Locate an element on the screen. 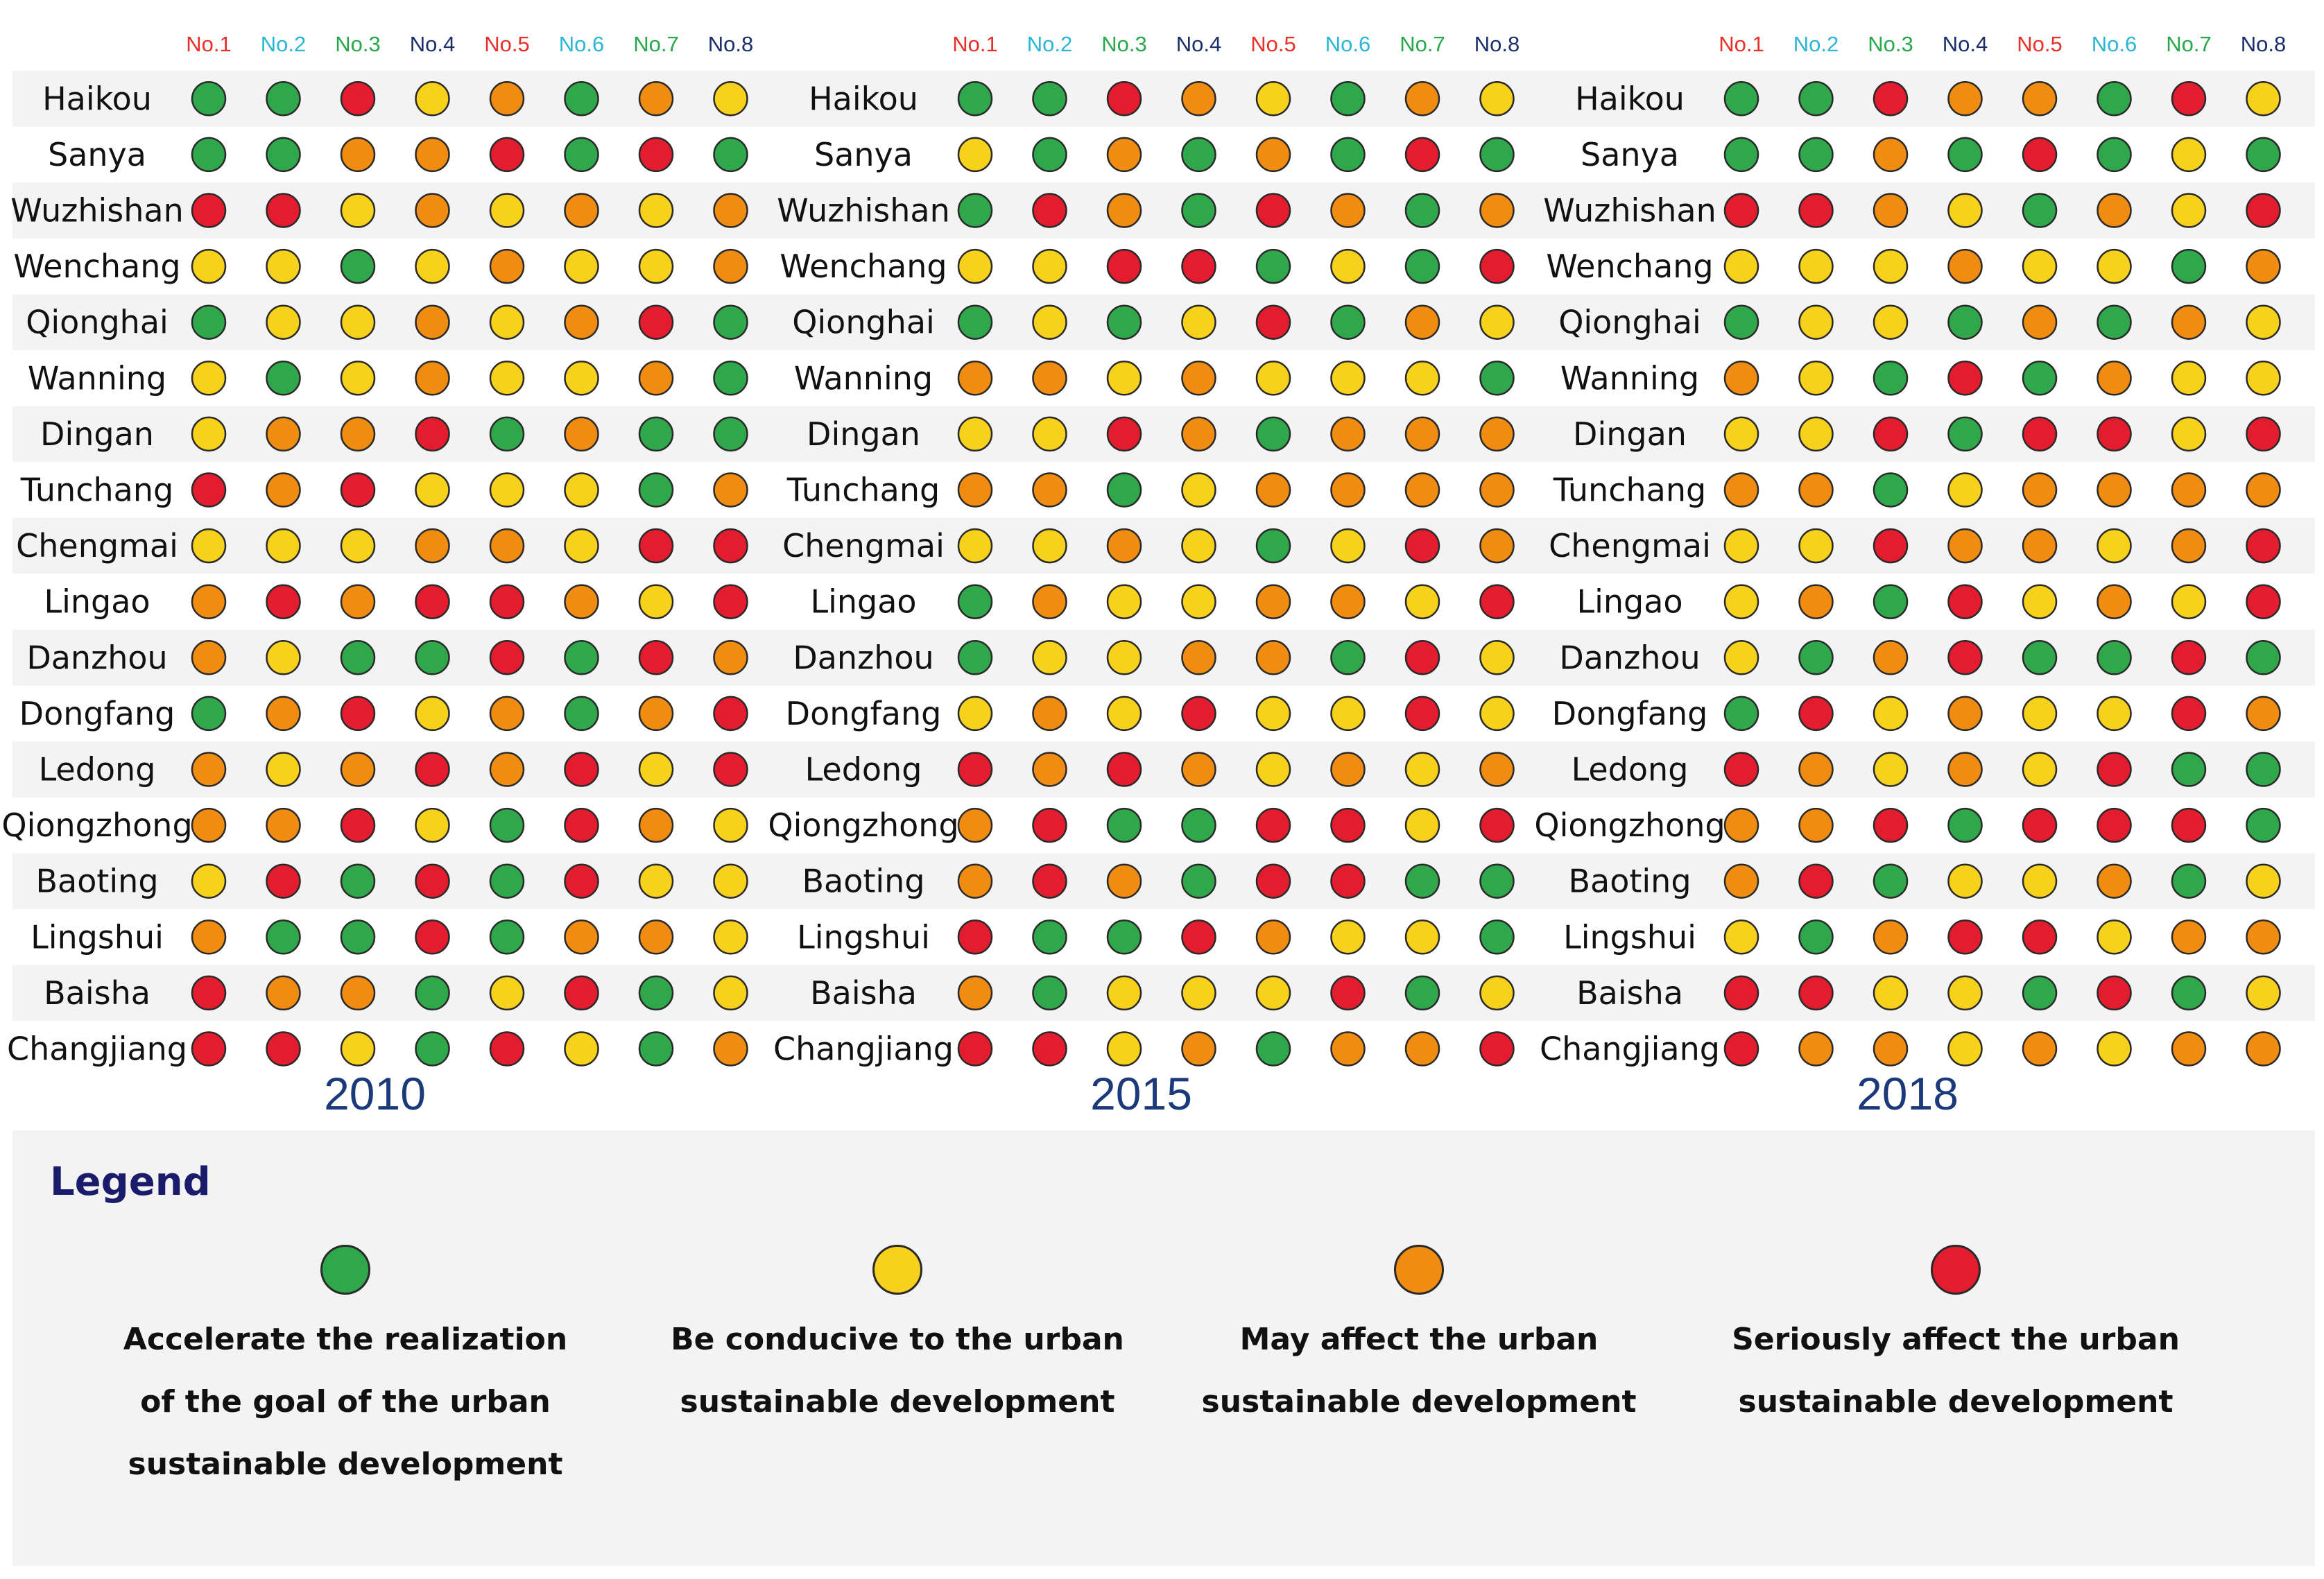 The image size is (2324, 1579). city-label: Baoting is located at coordinates (1629, 881).